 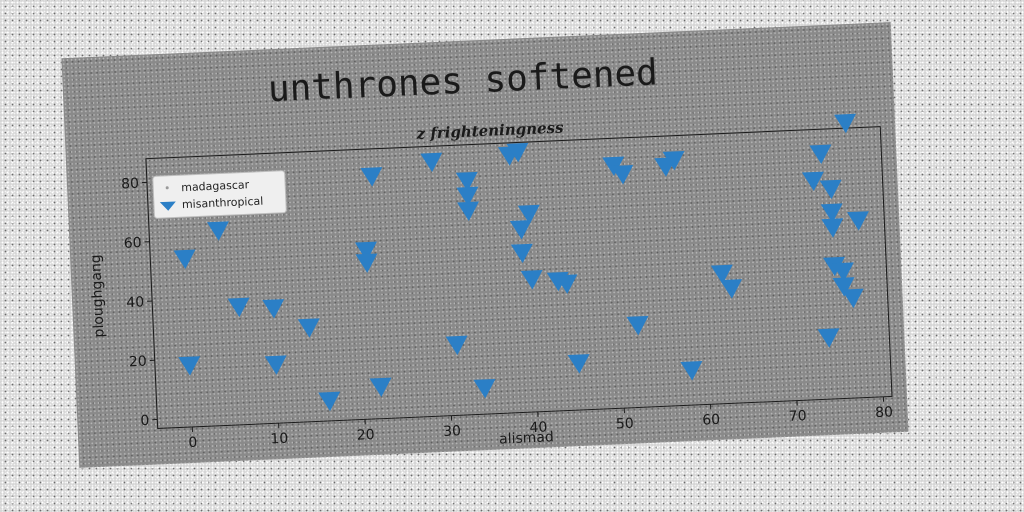 I want to click on legend-label-misanthropical: misanthropical, so click(x=223, y=203).